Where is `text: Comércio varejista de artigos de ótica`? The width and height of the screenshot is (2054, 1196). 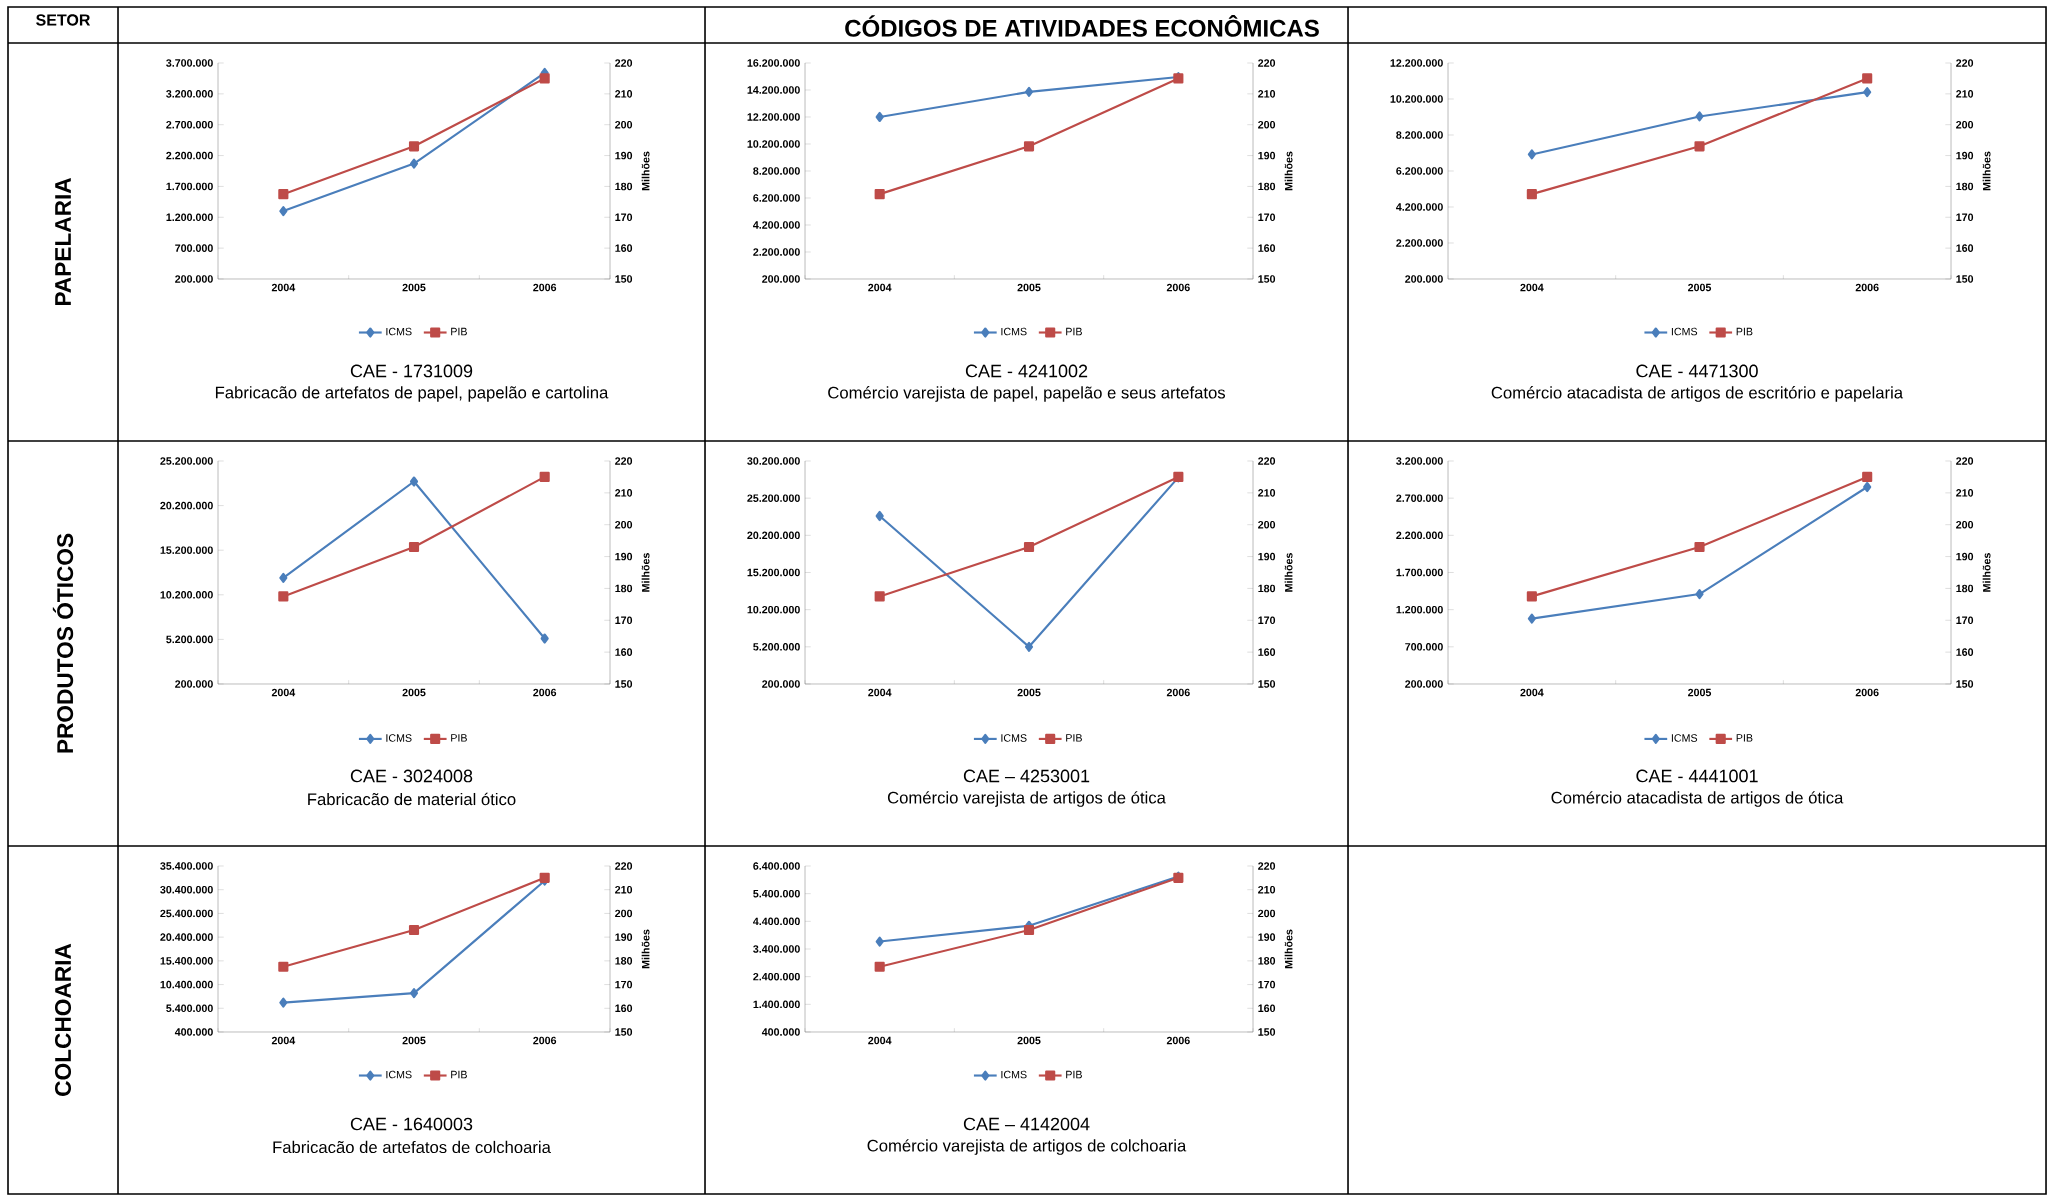 text: Comércio varejista de artigos de ótica is located at coordinates (1026, 799).